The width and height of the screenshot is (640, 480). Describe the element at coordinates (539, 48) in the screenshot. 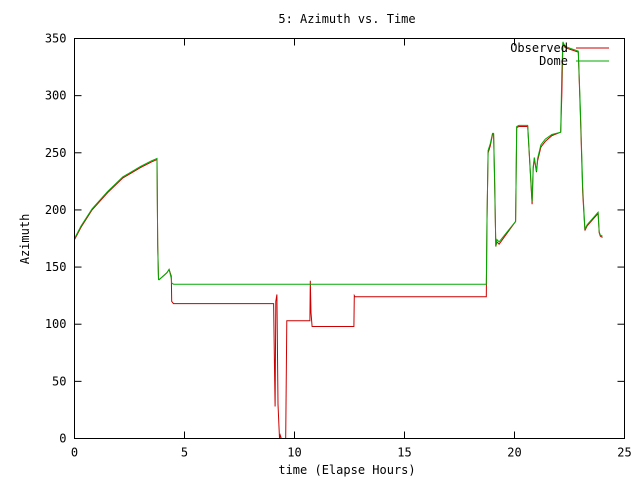

I see `legend-label: Observed` at that location.